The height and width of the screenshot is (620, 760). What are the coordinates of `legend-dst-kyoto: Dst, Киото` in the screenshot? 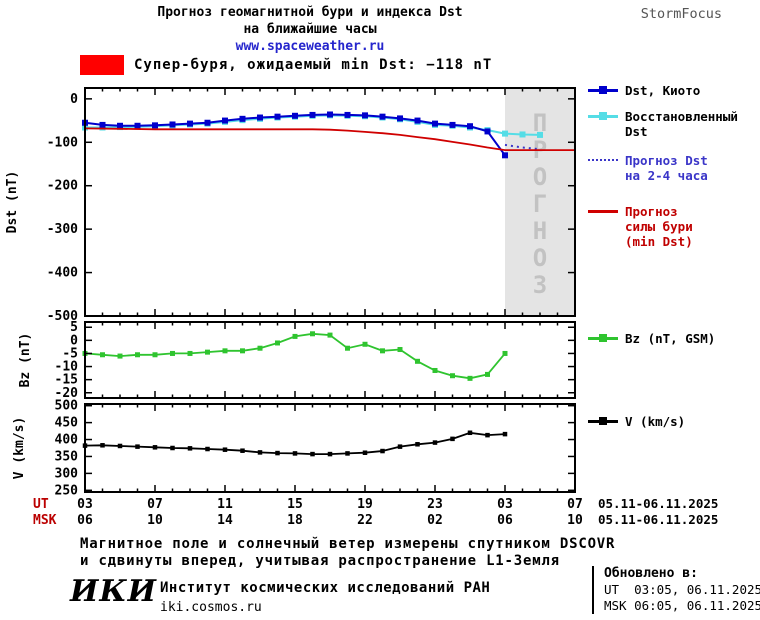 It's located at (644, 90).